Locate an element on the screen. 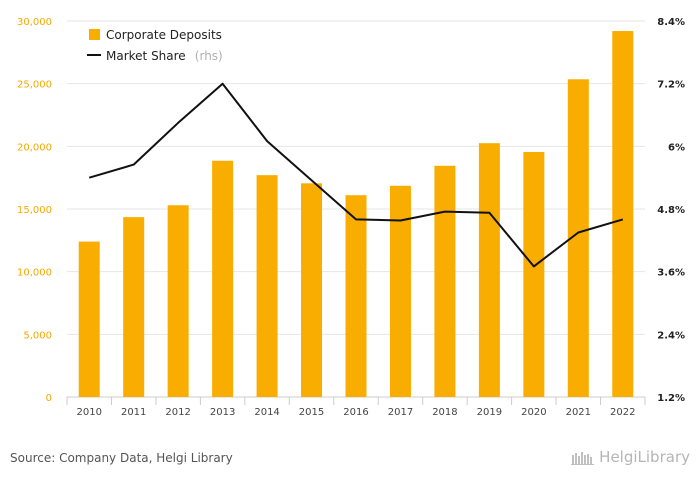  legend: Corporate Deposits Market Share (rhs) is located at coordinates (155, 46).